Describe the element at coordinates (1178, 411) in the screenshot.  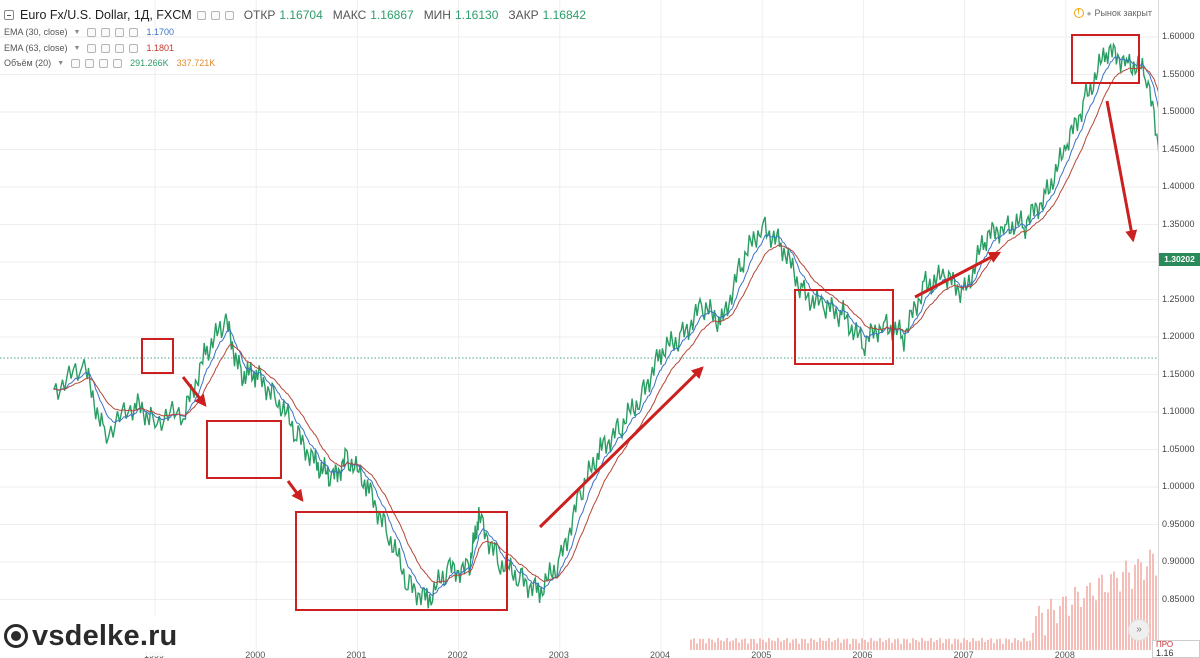
I see `price-scale-tick: 1.10000` at that location.